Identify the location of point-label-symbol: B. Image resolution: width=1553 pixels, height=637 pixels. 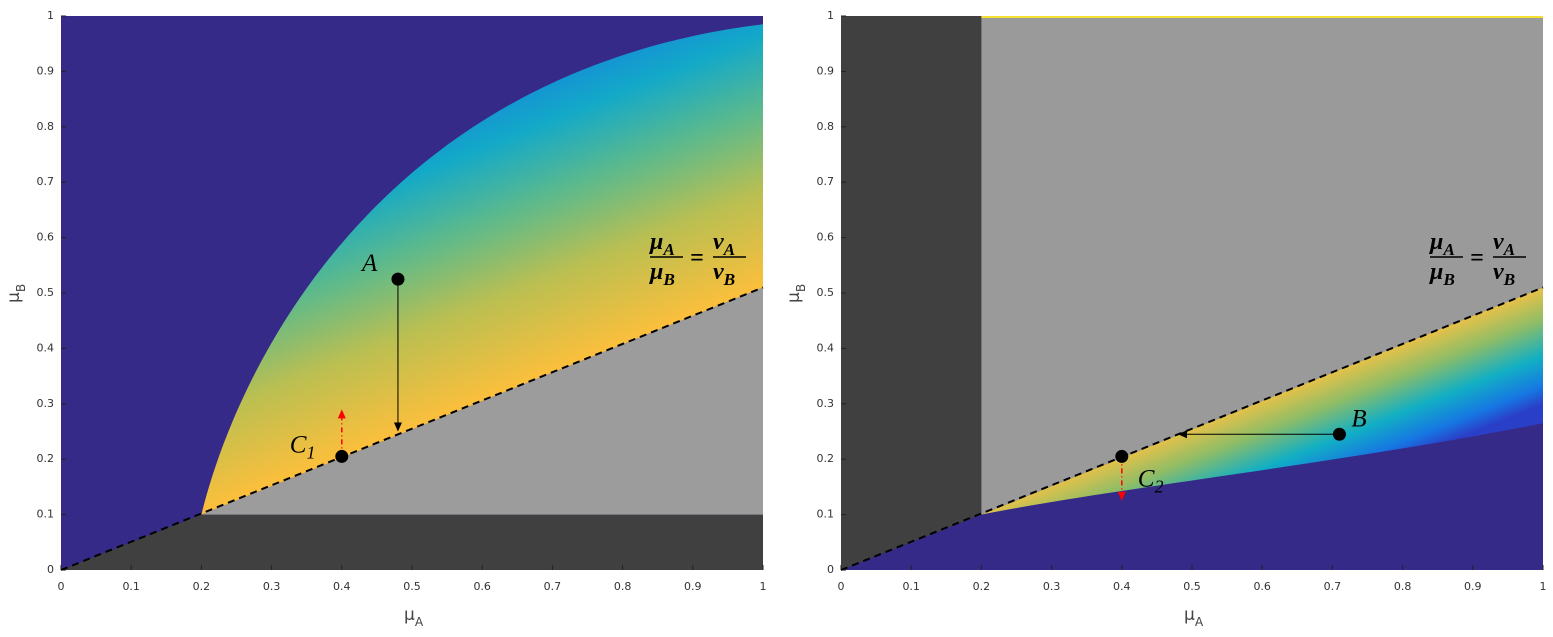
(1358, 418).